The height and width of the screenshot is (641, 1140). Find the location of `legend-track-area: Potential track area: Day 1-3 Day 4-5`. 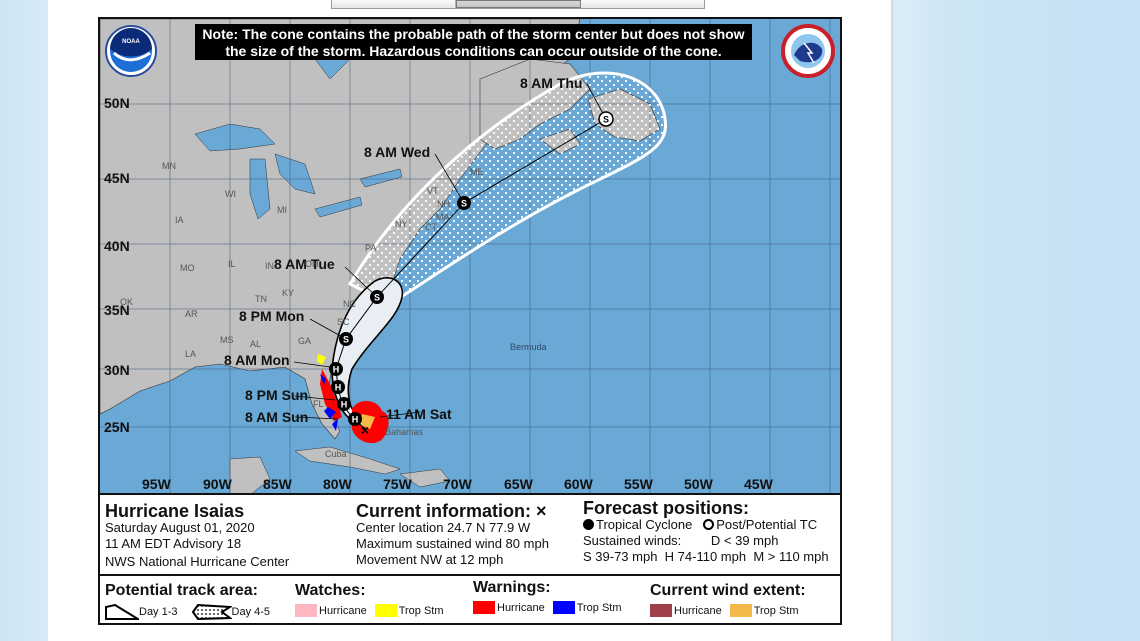

legend-track-area: Potential track area: Day 1-3 Day 4-5 is located at coordinates (191, 600).